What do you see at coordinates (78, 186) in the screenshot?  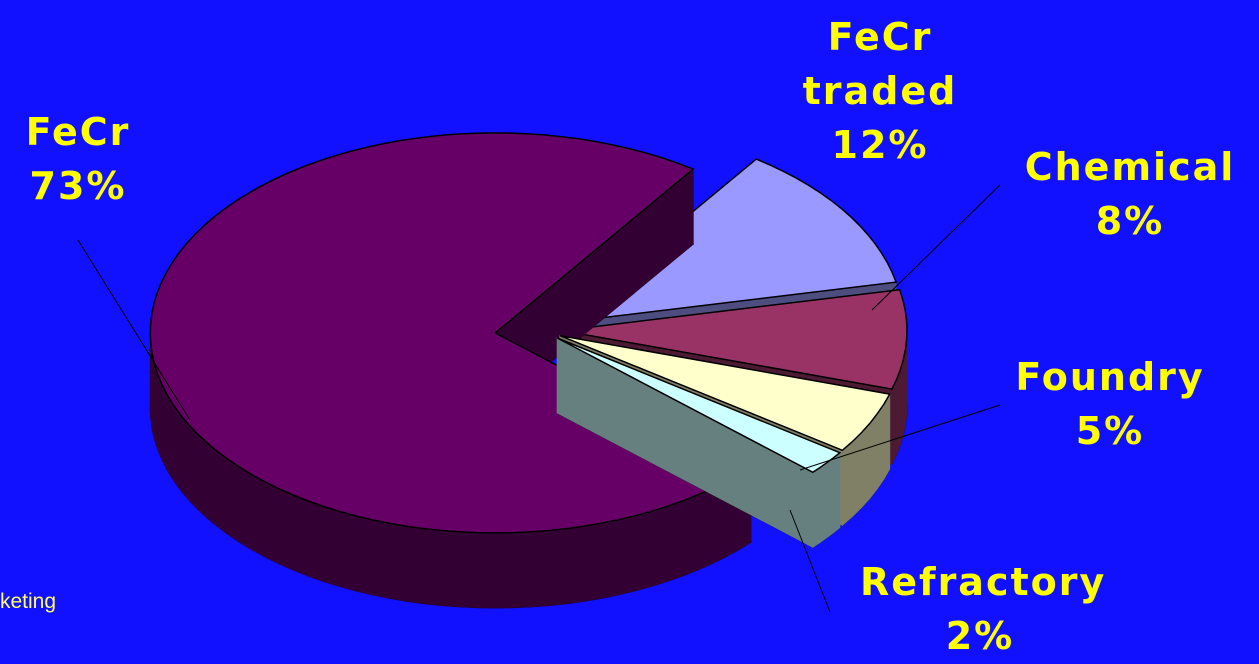 I see `value-label: 73%` at bounding box center [78, 186].